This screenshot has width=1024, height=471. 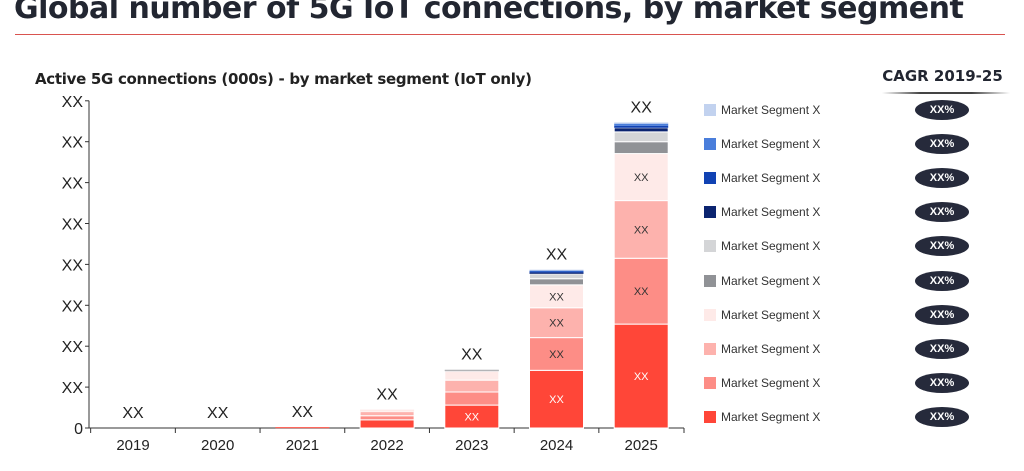 I want to click on x-tick-label: 2019, so click(x=132, y=445).